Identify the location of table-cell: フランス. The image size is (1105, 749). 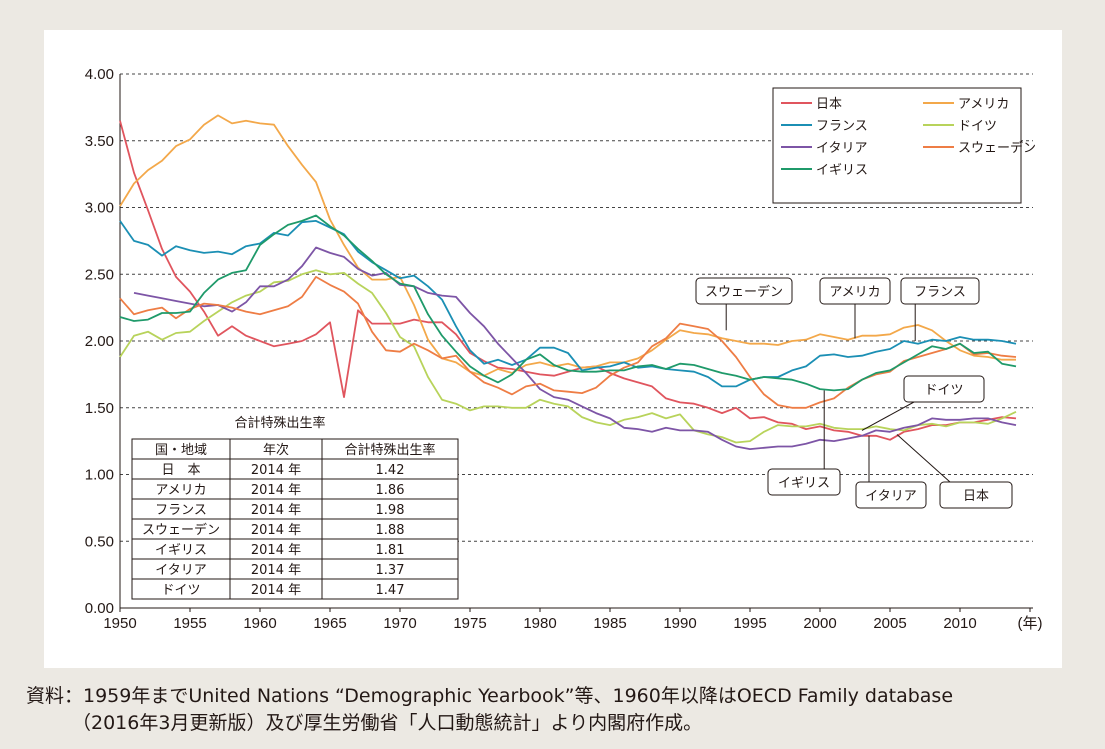
(181, 510).